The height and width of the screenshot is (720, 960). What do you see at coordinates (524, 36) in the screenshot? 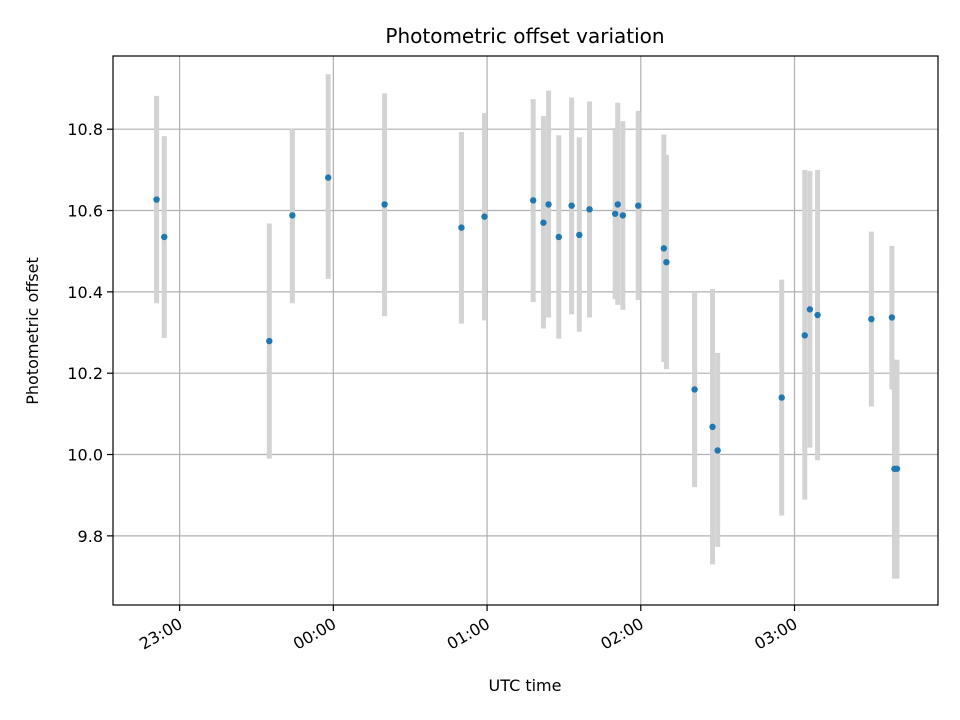
I see `chart-title: Photometric offset variation` at bounding box center [524, 36].